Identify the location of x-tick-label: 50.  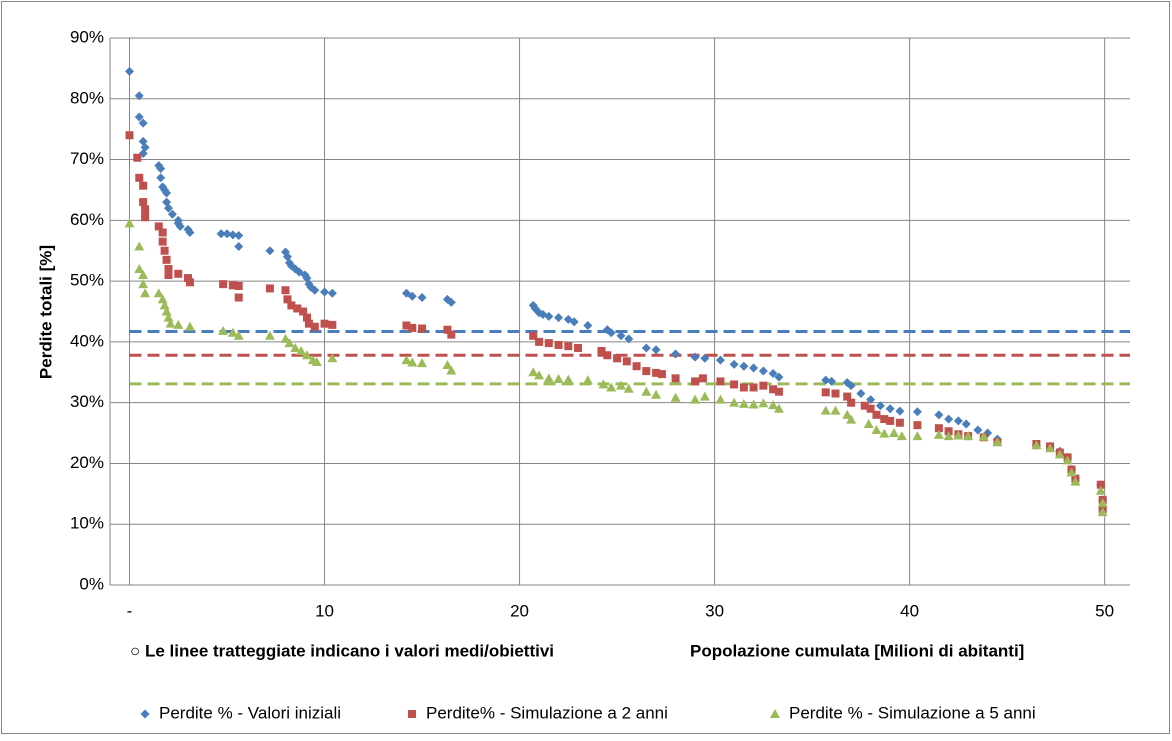
(1104, 610).